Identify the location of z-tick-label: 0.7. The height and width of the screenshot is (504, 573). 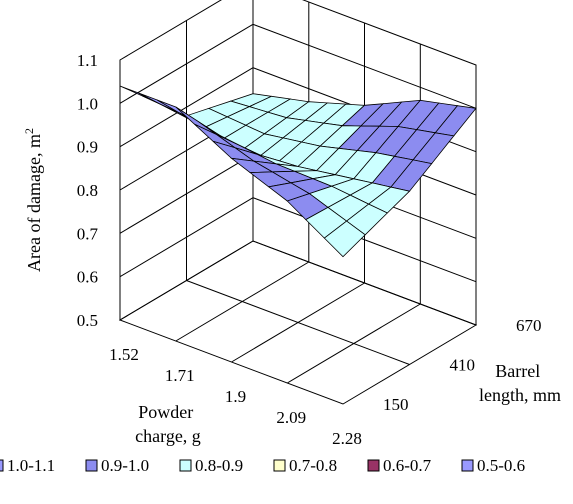
(88, 233).